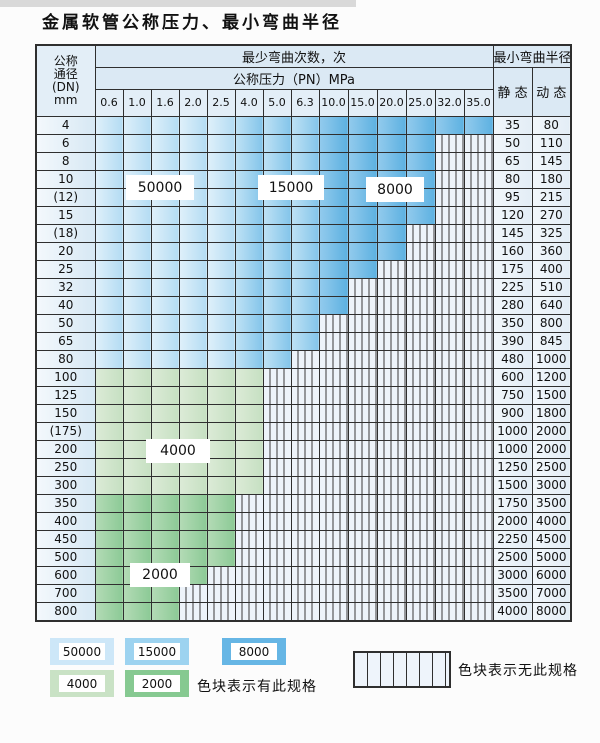 This screenshot has height=743, width=600. I want to click on static-radius-cell: 2500, so click(512, 557).